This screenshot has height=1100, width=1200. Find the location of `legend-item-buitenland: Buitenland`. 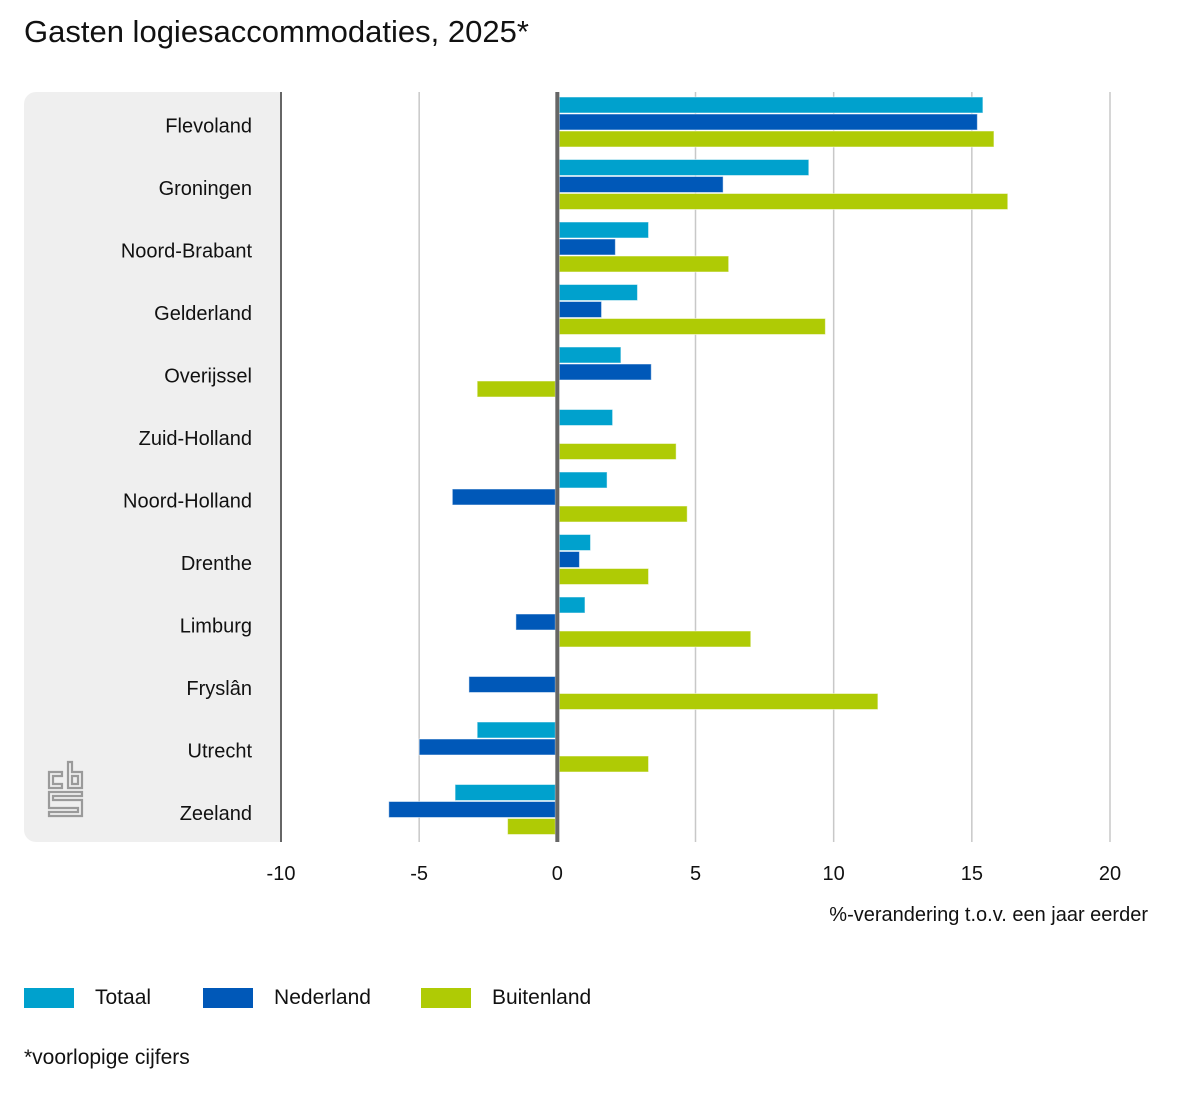

legend-item-buitenland: Buitenland is located at coordinates (506, 998).